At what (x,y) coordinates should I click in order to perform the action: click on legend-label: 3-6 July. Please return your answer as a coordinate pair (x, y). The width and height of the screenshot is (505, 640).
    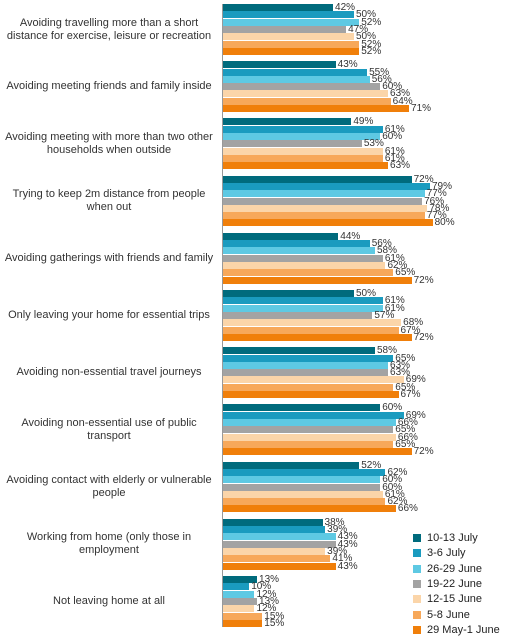
    Looking at the image, I should click on (446, 553).